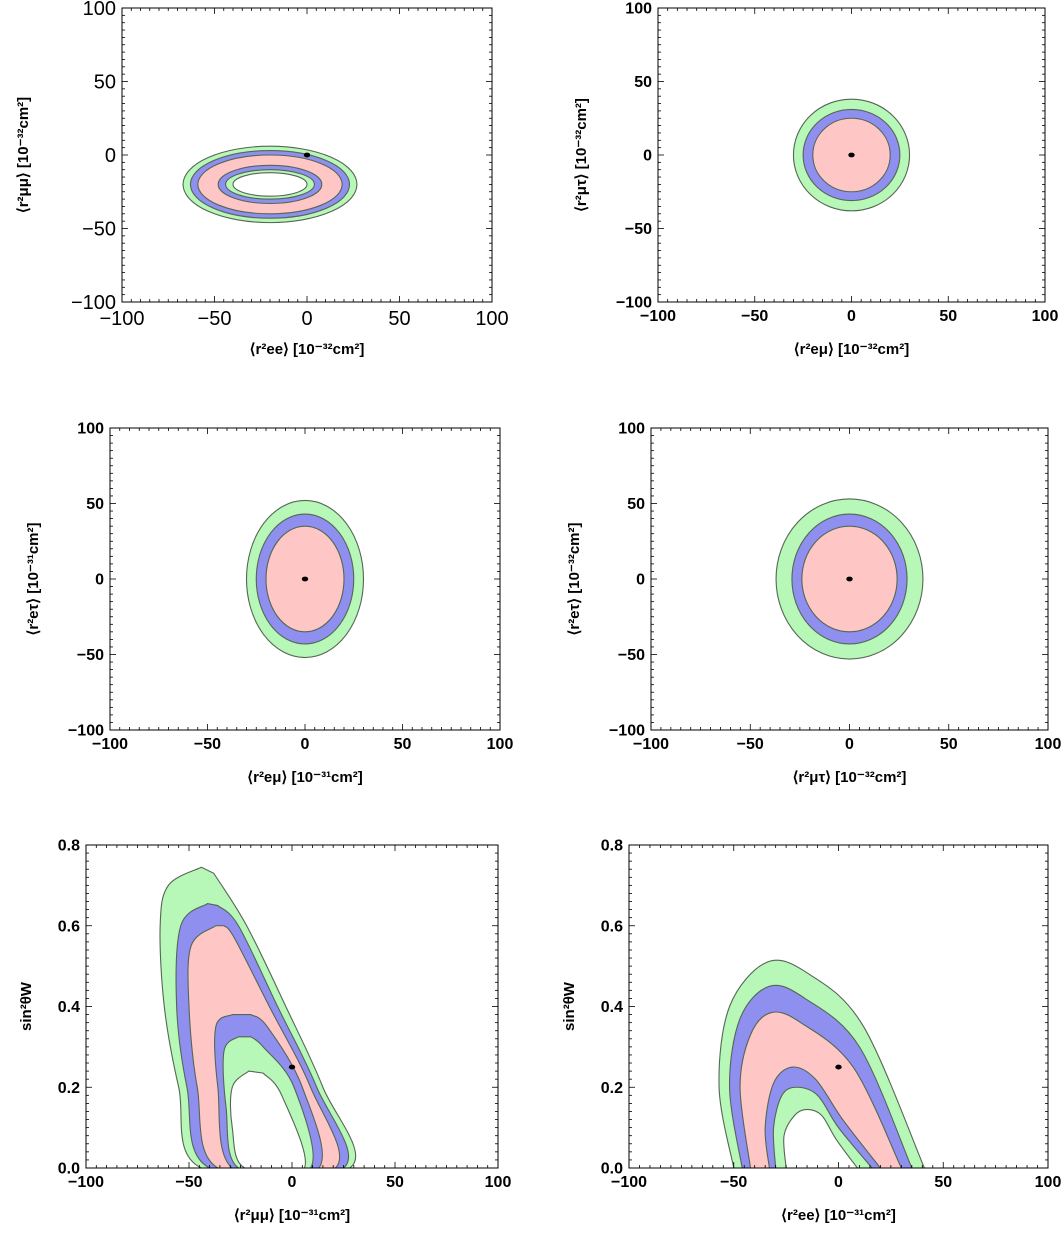  Describe the element at coordinates (292, 1215) in the screenshot. I see `x-axis-label: ⟨r²μμ⟩ [10⁻³¹cm²]` at that location.